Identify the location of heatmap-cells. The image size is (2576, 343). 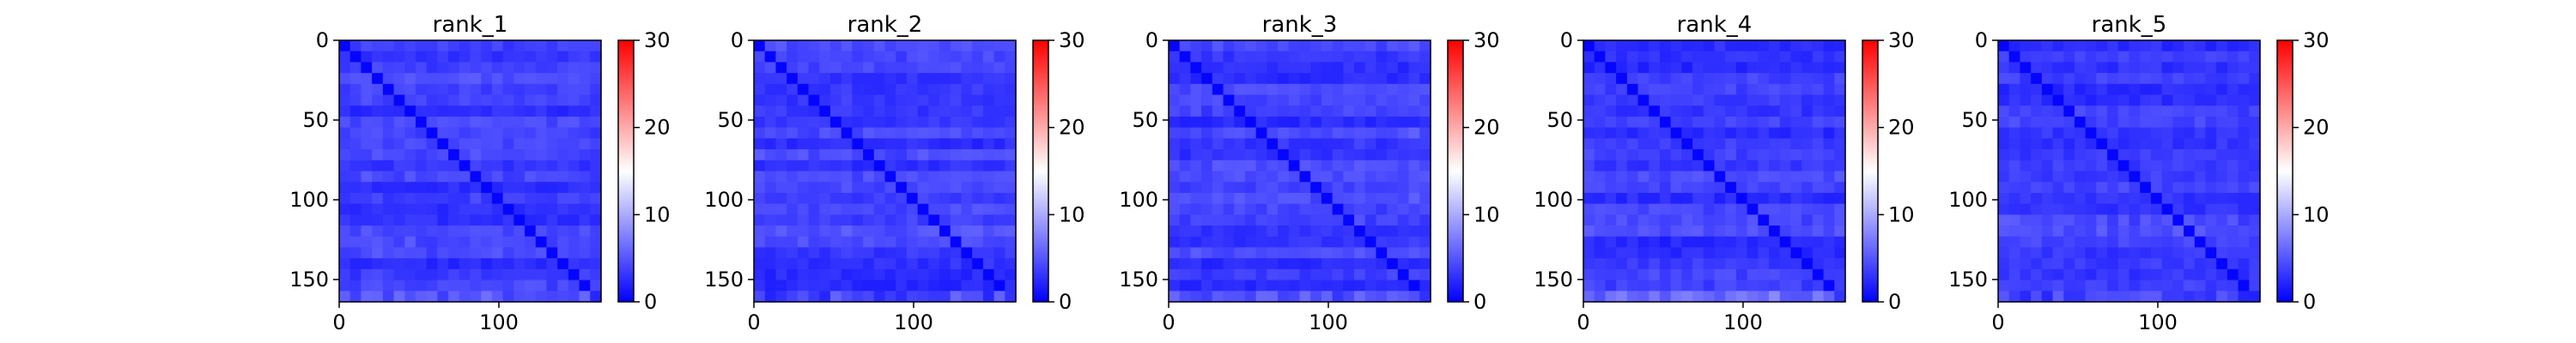
(885, 171).